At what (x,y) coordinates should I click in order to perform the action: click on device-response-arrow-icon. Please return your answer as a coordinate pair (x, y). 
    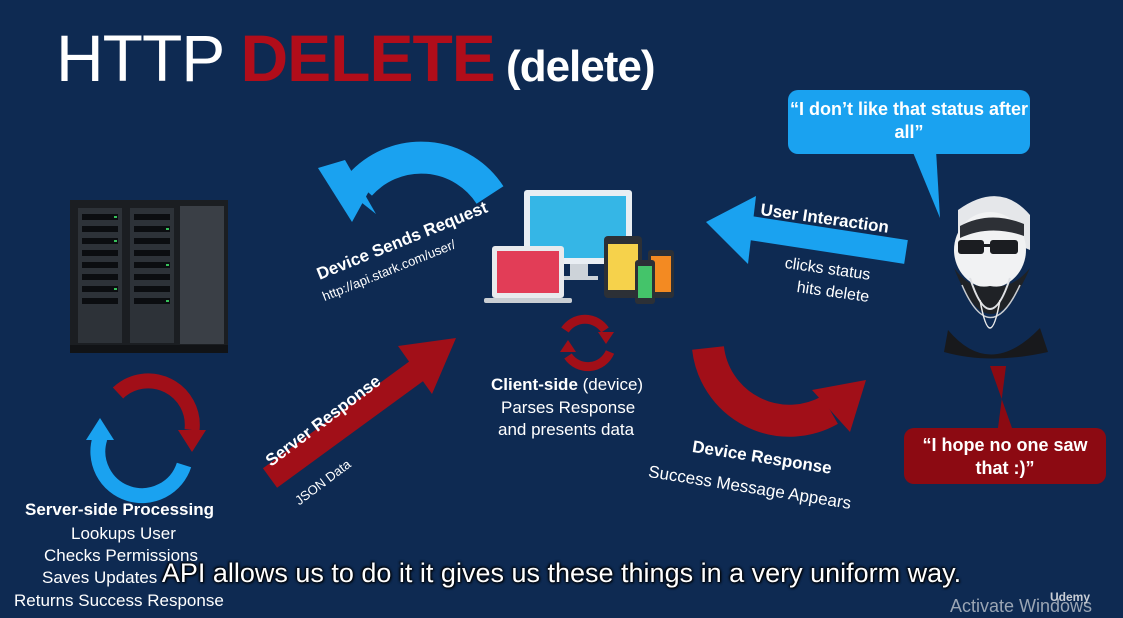
    Looking at the image, I should click on (779, 391).